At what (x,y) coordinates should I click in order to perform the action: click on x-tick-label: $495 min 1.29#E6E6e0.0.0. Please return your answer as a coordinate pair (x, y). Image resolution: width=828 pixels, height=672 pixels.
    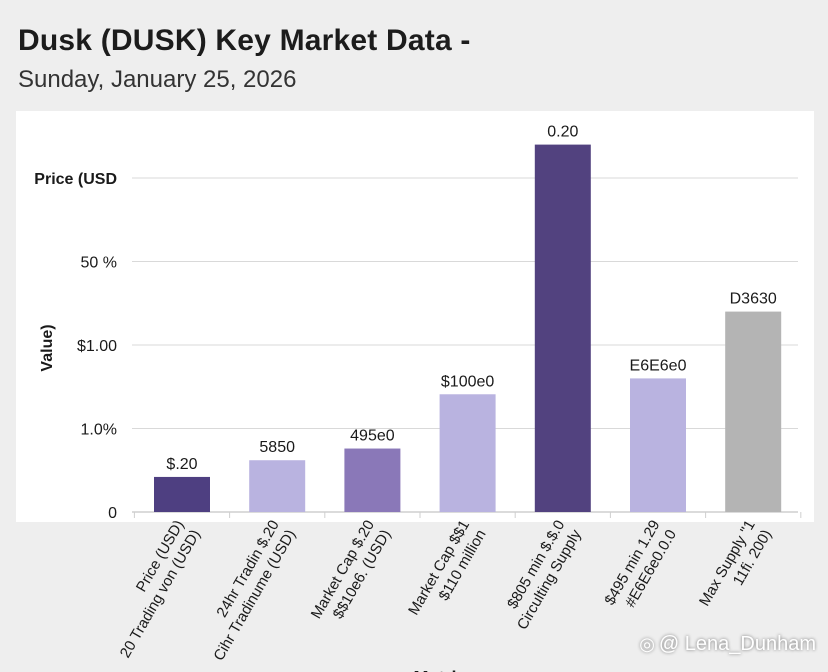
    Looking at the image, I should click on (640, 563).